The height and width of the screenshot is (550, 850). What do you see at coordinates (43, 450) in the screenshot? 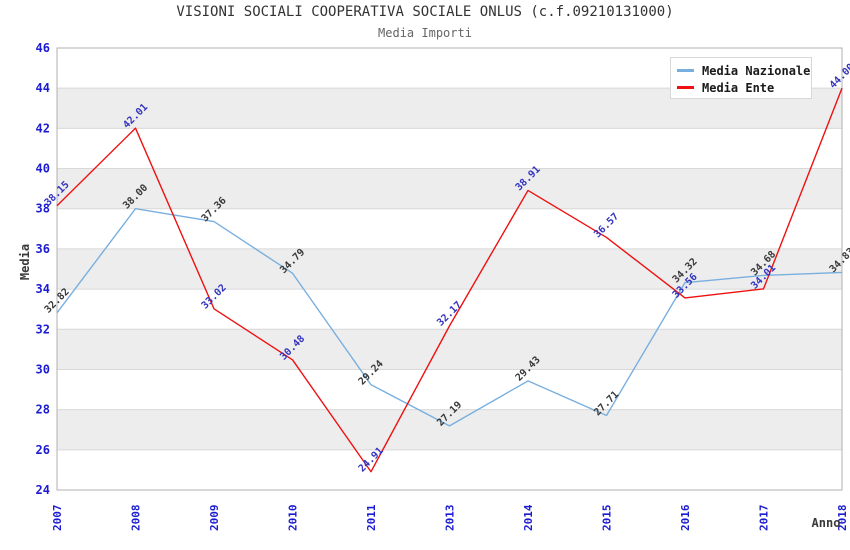
I see `y-tick-label: 26` at bounding box center [43, 450].